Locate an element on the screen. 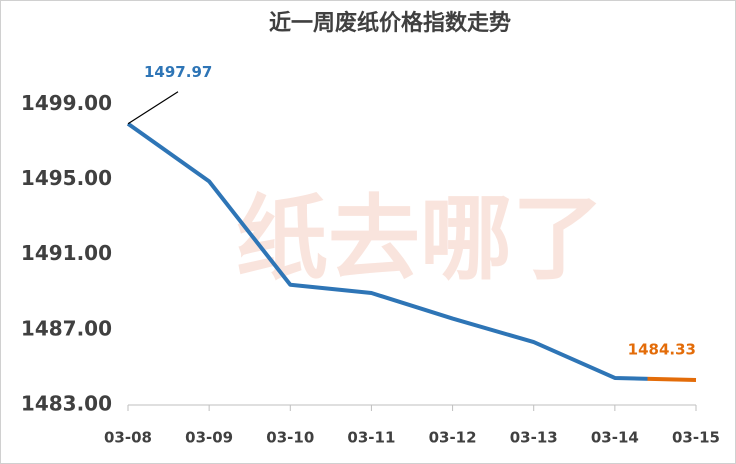 This screenshot has width=736, height=464. x-tick-label: 03-10 is located at coordinates (290, 438).